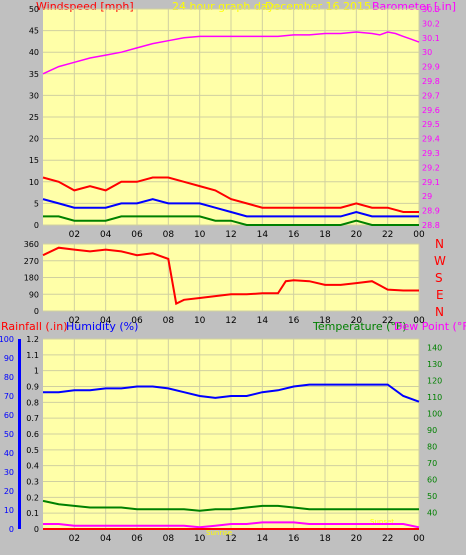 This screenshot has width=466, height=555. I want to click on humidity-label: Humidity (%), so click(102, 326).